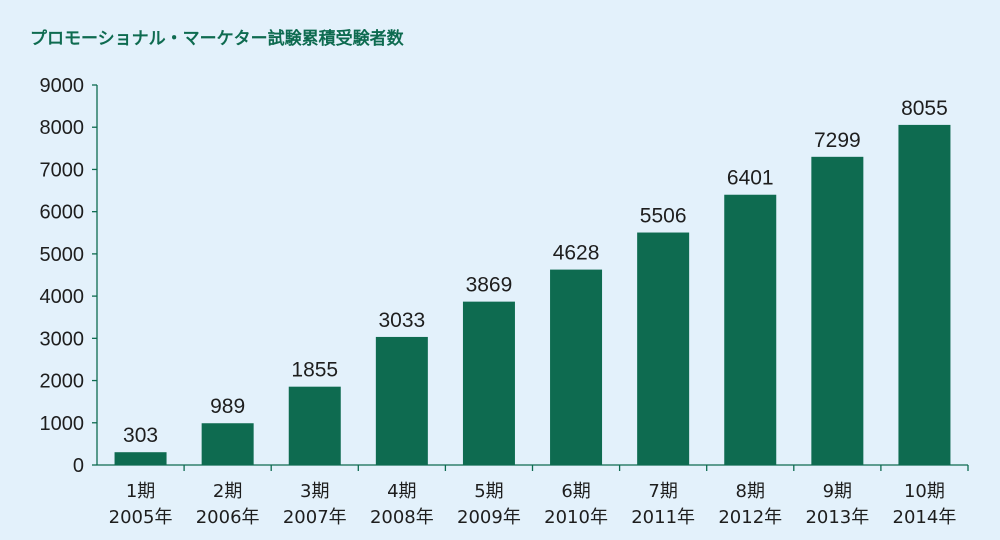 This screenshot has height=540, width=1000. What do you see at coordinates (750, 491) in the screenshot?
I see `x-tick-label-term: 8期` at bounding box center [750, 491].